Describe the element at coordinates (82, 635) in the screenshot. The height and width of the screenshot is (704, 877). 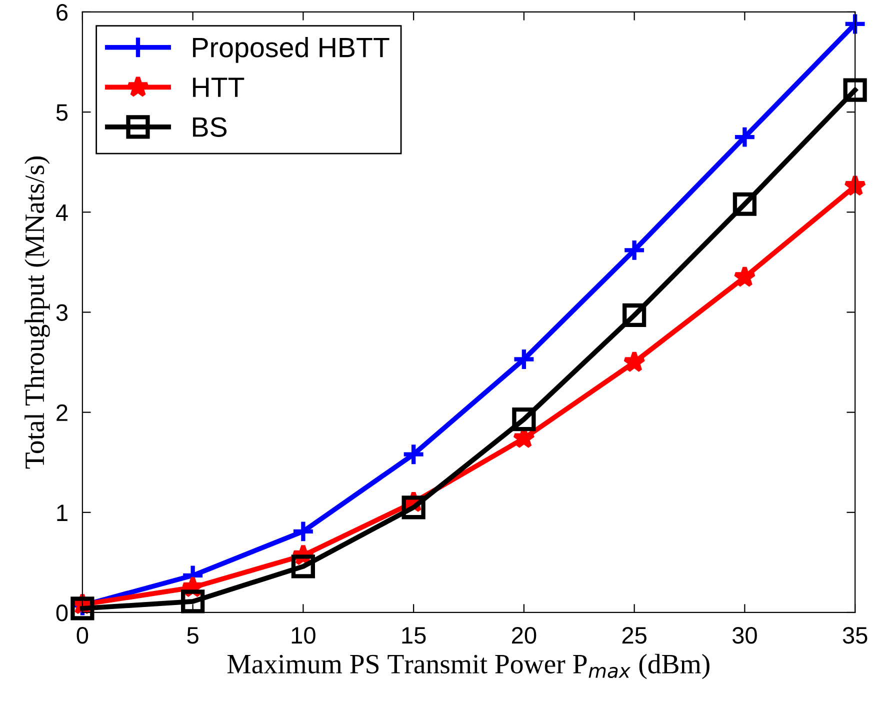
I see `x-tick-label: 0` at that location.